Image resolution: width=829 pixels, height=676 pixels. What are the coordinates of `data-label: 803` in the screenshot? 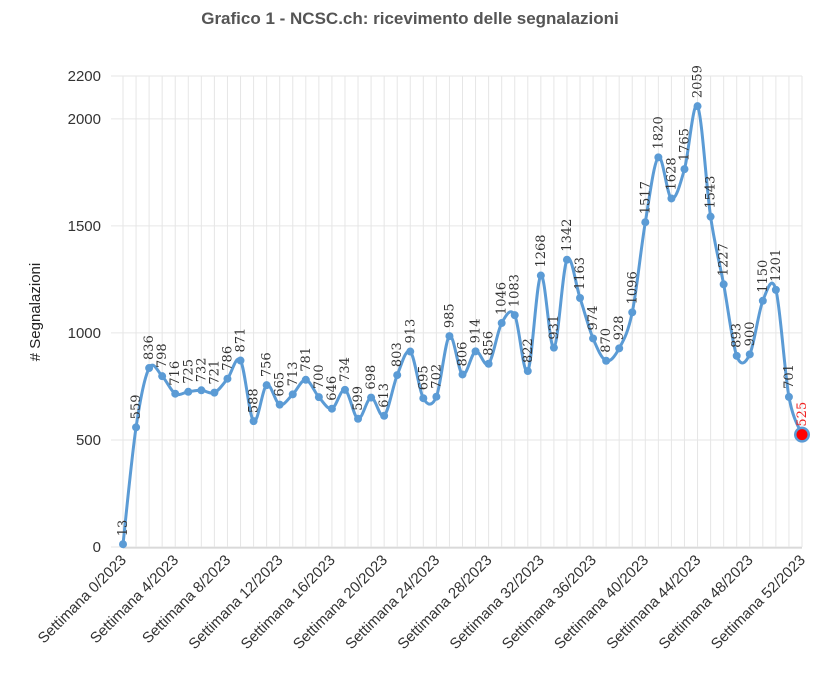 It's located at (397, 354).